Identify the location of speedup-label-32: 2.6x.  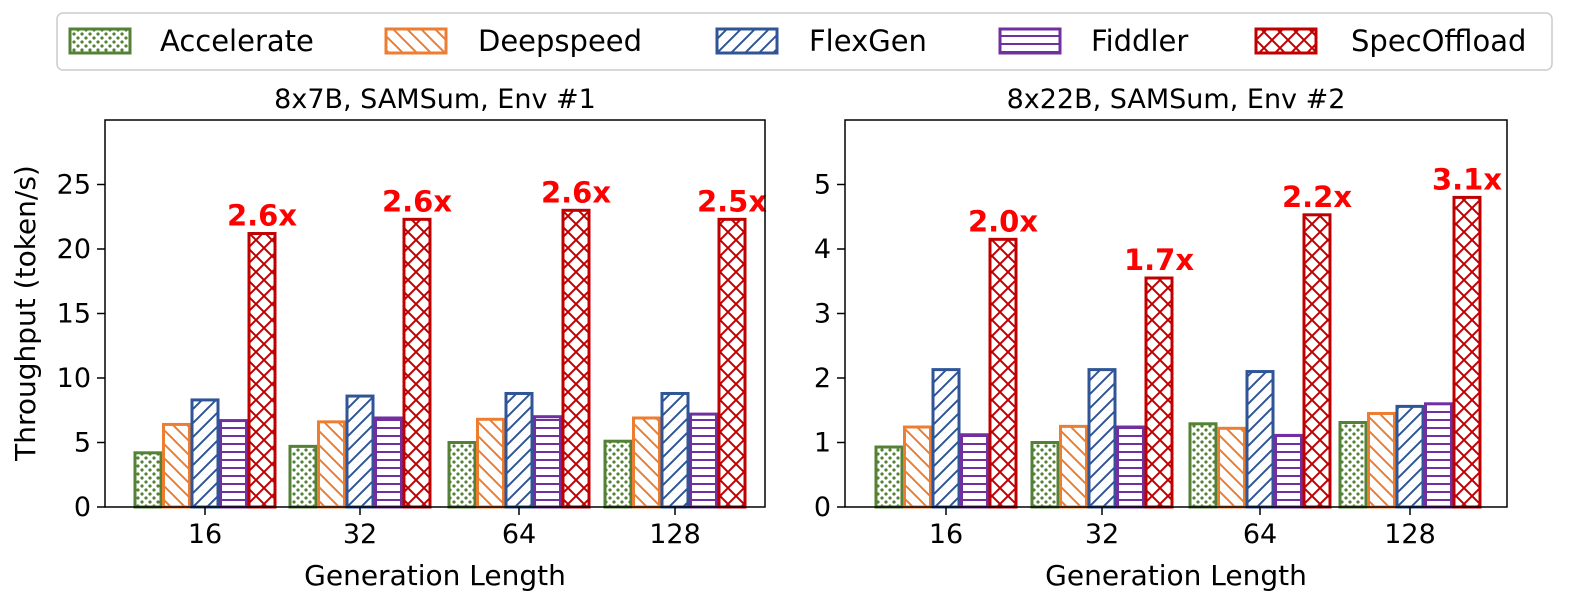
(417, 201).